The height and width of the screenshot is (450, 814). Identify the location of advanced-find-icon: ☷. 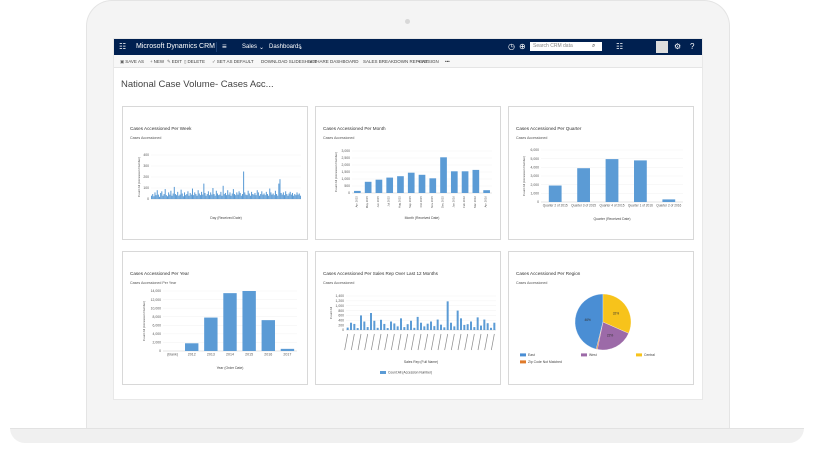
(620, 46).